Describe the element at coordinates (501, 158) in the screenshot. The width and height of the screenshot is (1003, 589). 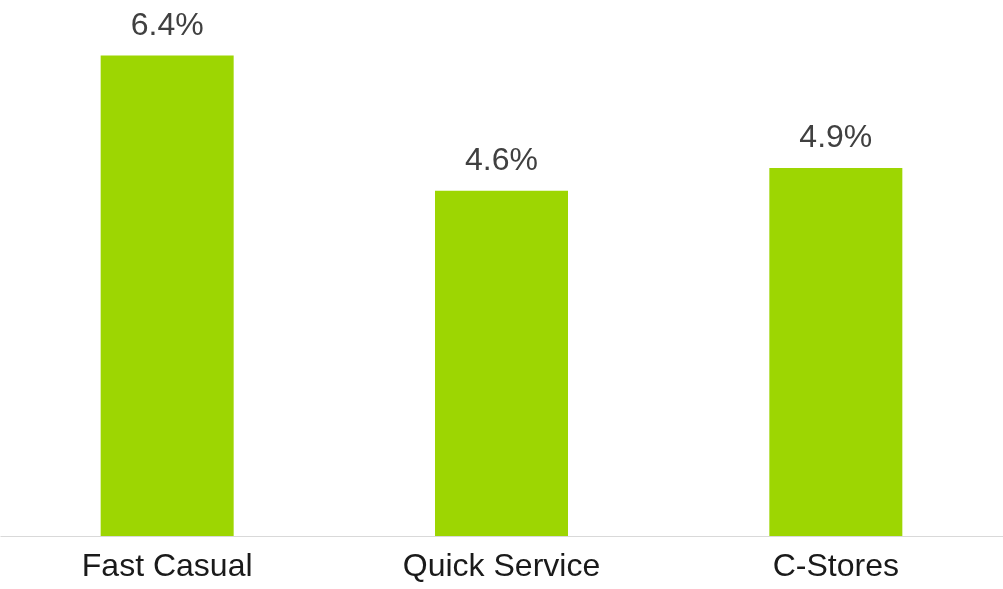
I see `data-label: 4.6%` at that location.